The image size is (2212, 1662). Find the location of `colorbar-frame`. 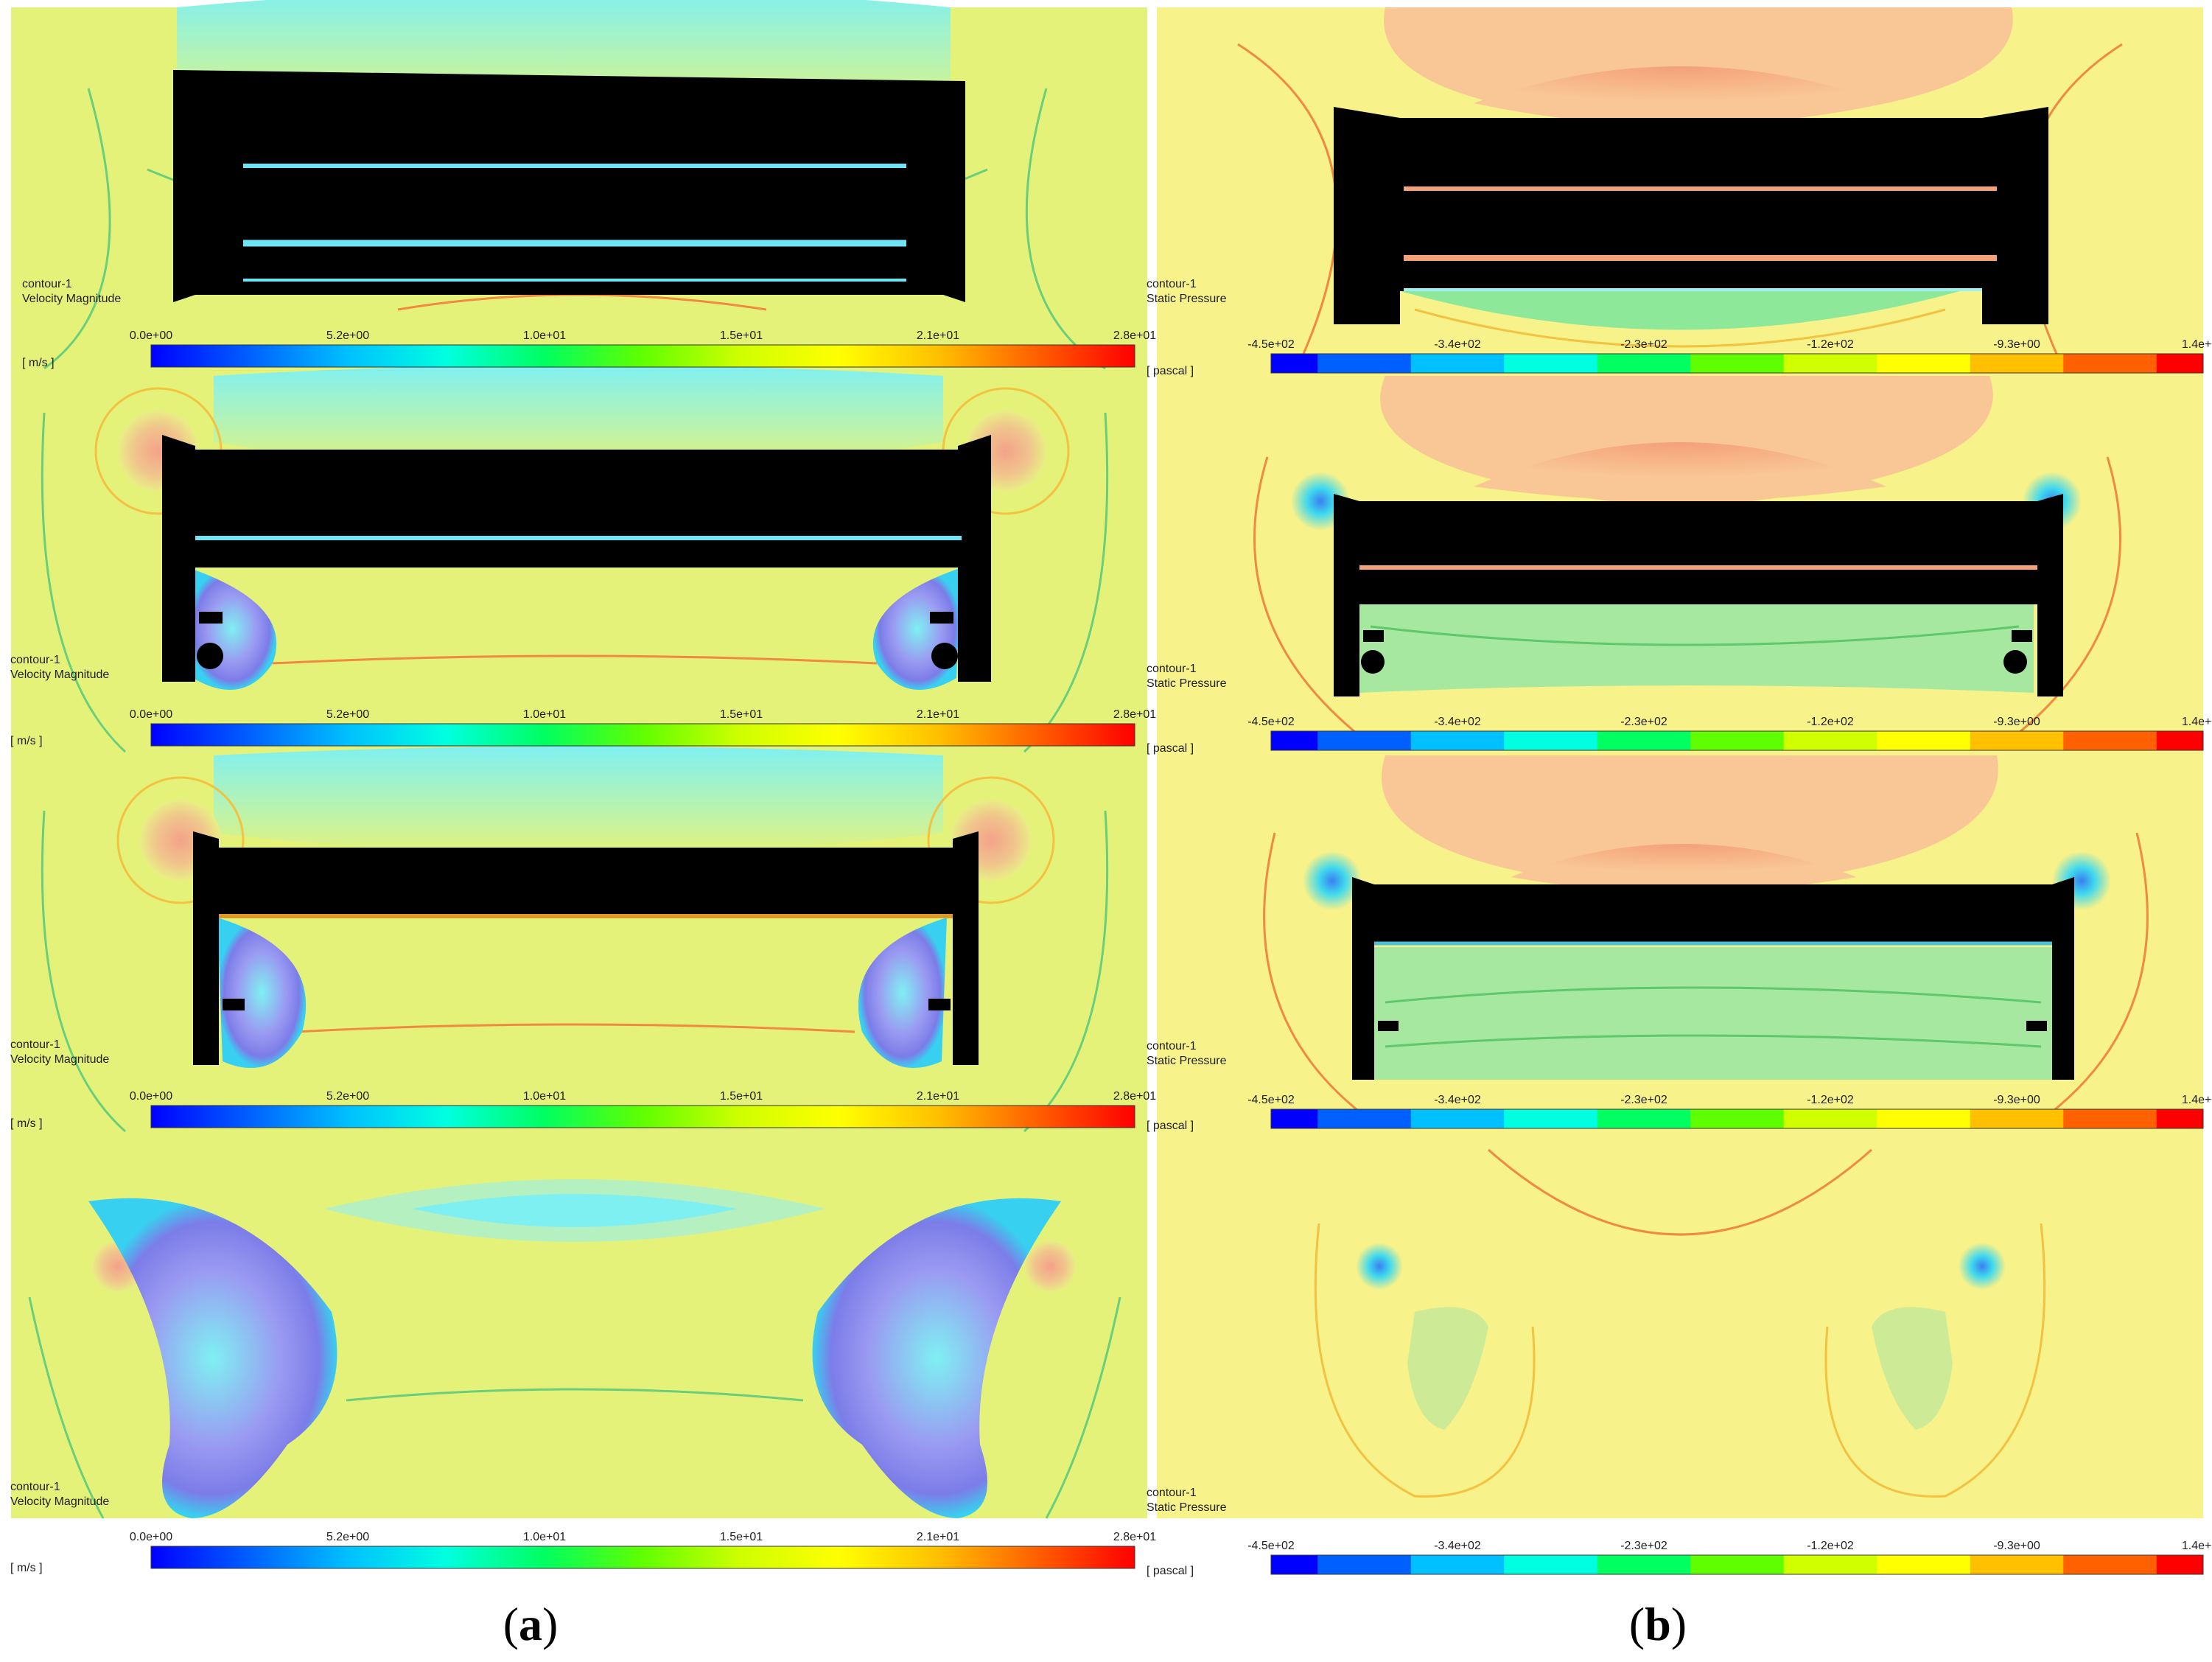

colorbar-frame is located at coordinates (1737, 1119).